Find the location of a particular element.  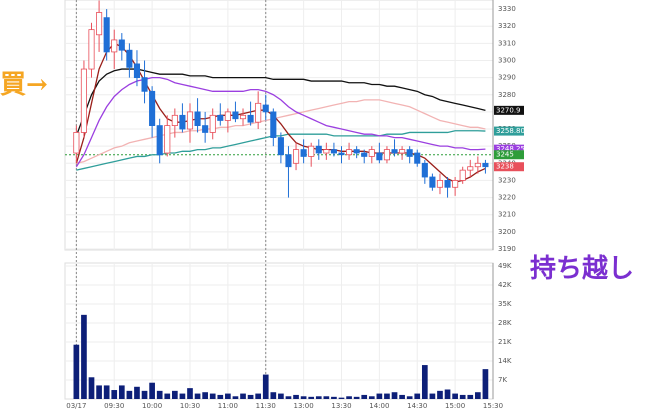

volume-tick-label: 14K is located at coordinates (505, 361).